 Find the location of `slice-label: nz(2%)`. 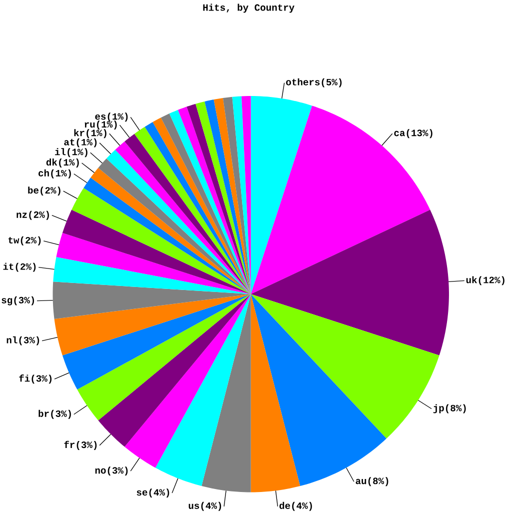

slice-label: nz(2%) is located at coordinates (32, 215).